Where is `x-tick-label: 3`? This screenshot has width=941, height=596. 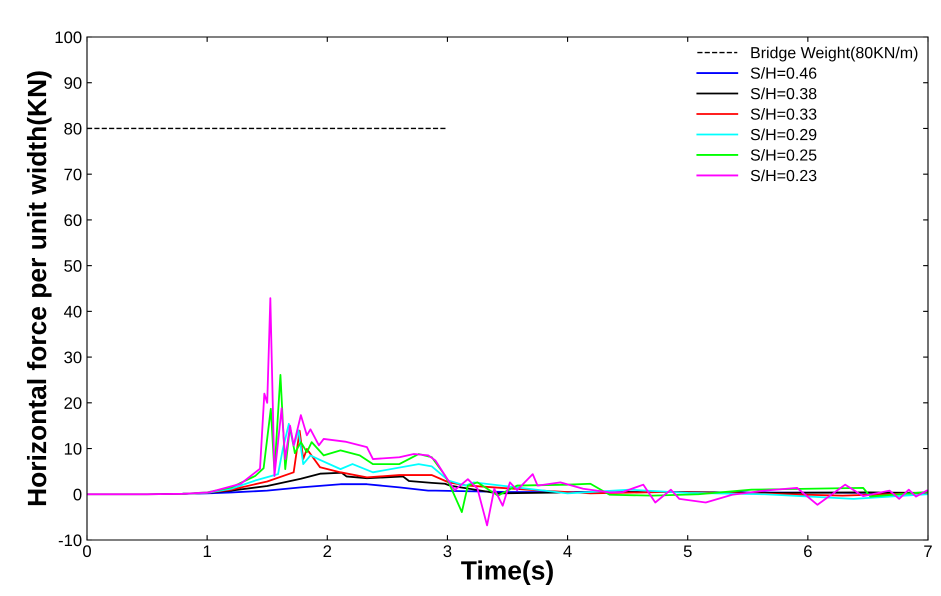
x-tick-label: 3 is located at coordinates (447, 551).